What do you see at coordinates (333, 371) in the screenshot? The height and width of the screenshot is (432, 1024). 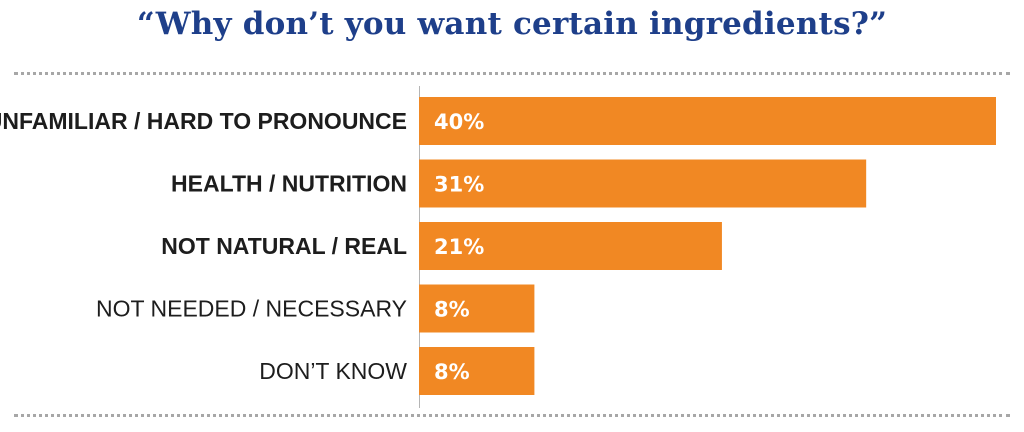 I see `category-label: DON’T KNOW` at bounding box center [333, 371].